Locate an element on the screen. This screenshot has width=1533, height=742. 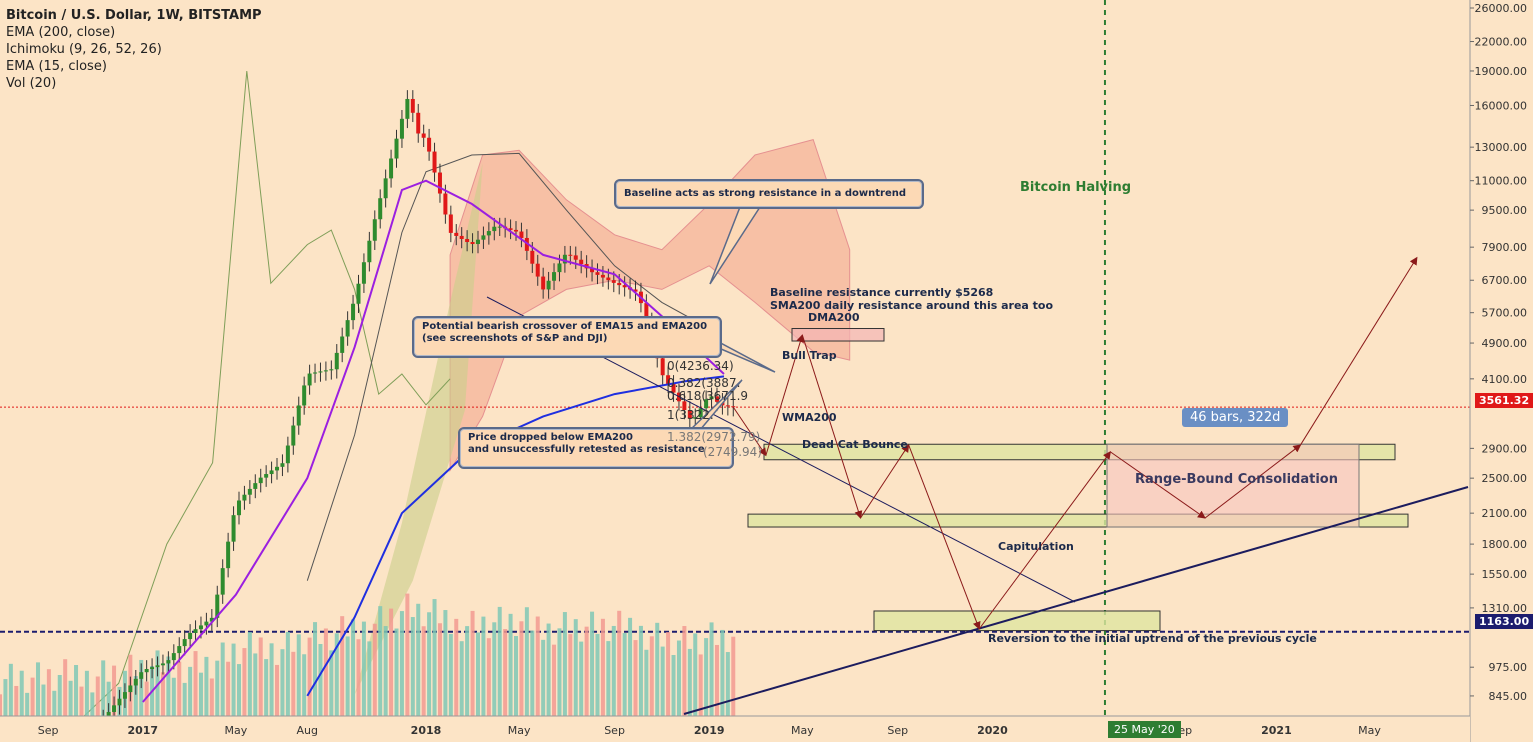
price-tick-label: 19000.00 is located at coordinates (1501, 71).